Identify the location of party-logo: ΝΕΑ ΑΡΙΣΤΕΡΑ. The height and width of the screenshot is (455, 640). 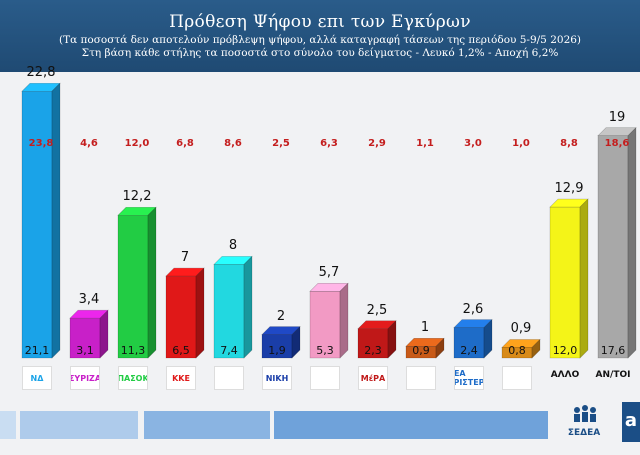
(469, 378).